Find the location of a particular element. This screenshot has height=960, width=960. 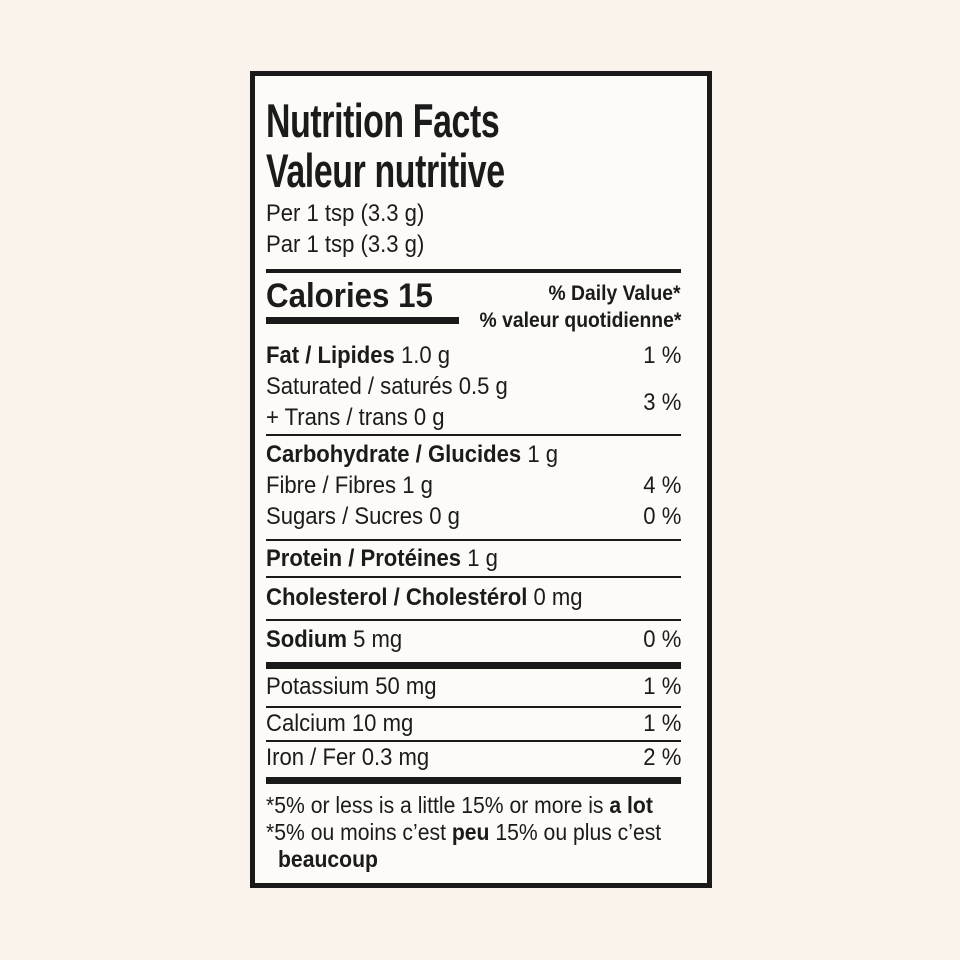

nutrient-row-fibre: Fibre / Fibres 1 g 4 % is located at coordinates (473, 485).